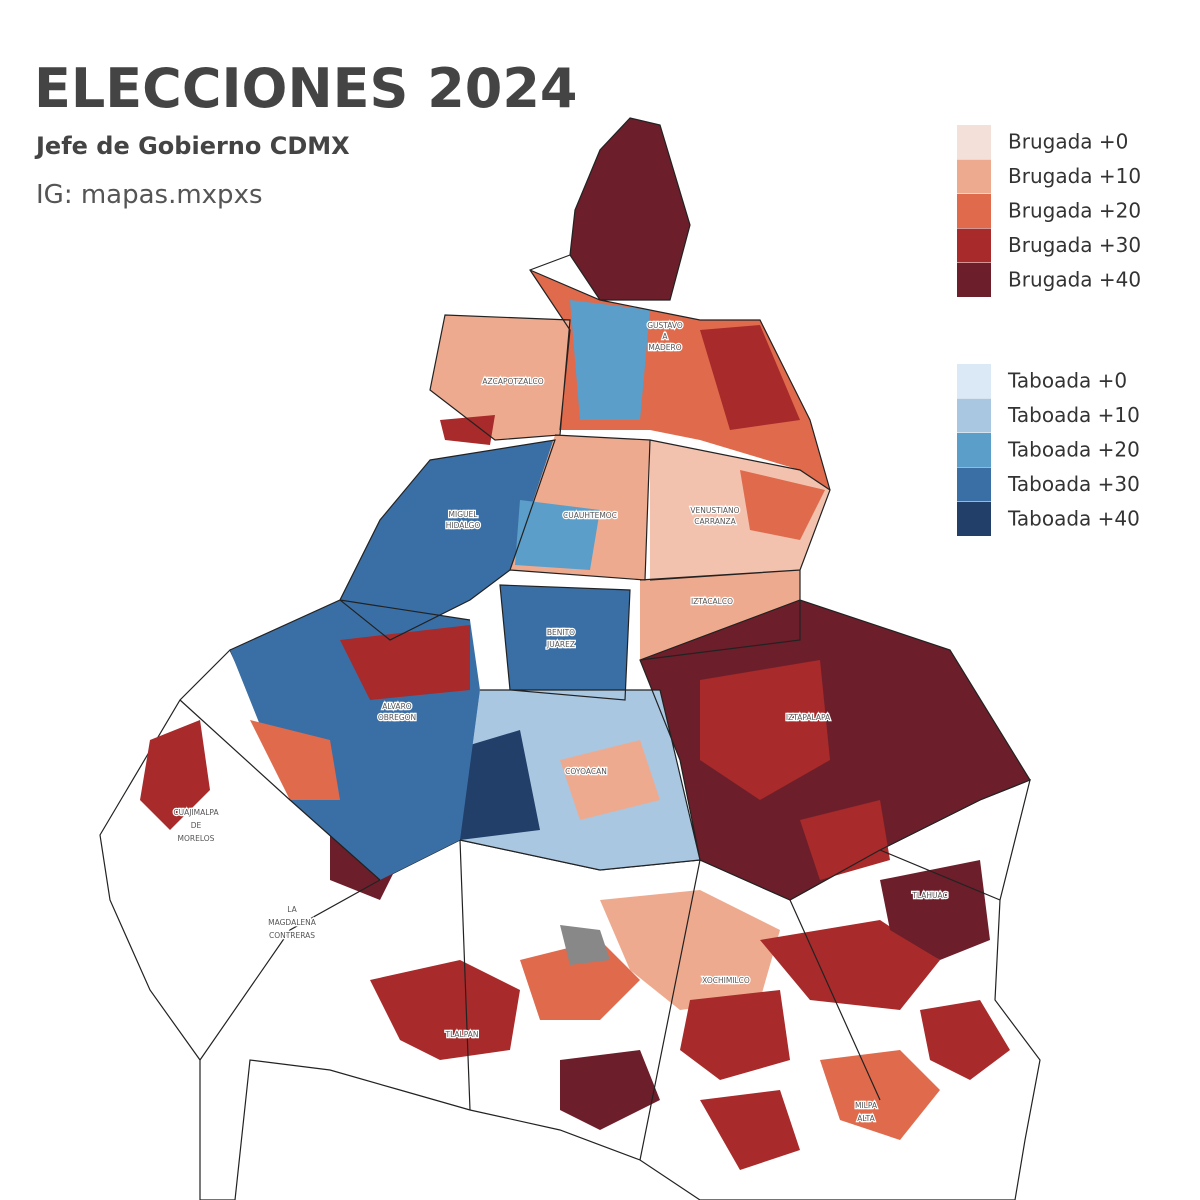 The width and height of the screenshot is (1200, 1200). Describe the element at coordinates (590, 515) in the screenshot. I see `borough-label: CUAUHTEMOC` at that location.